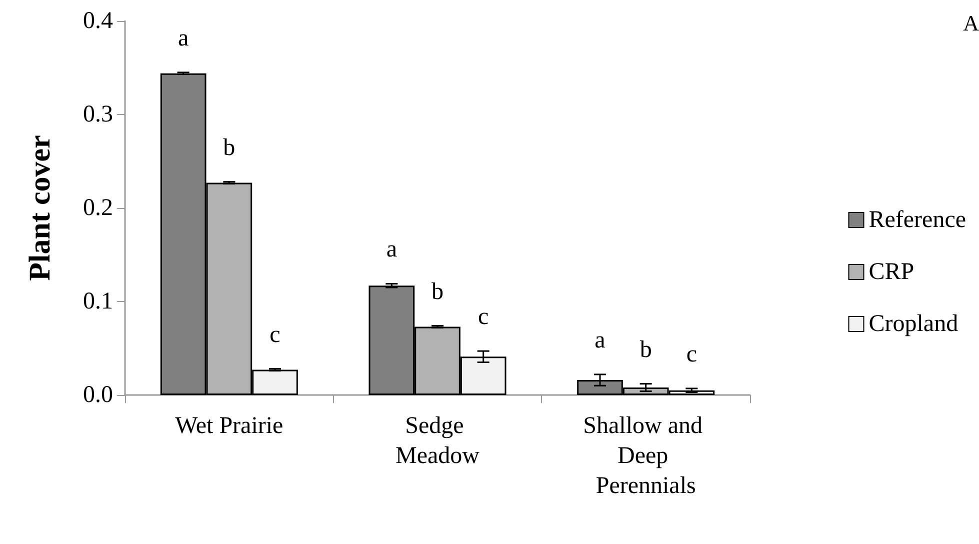 The image size is (979, 544). I want to click on x-tick-label: Shallow and Deep Perennials, so click(645, 456).